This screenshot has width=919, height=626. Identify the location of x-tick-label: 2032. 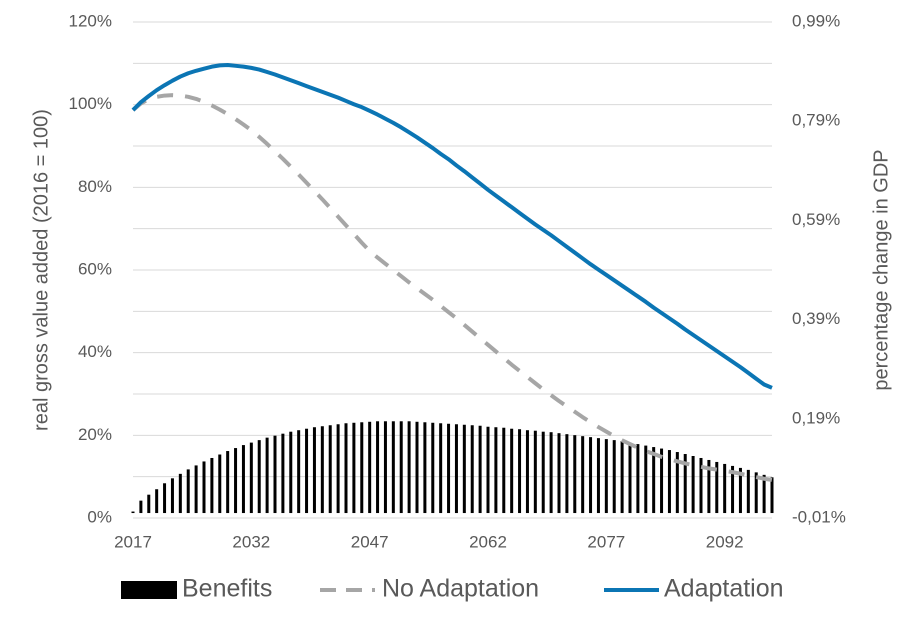
(251, 541).